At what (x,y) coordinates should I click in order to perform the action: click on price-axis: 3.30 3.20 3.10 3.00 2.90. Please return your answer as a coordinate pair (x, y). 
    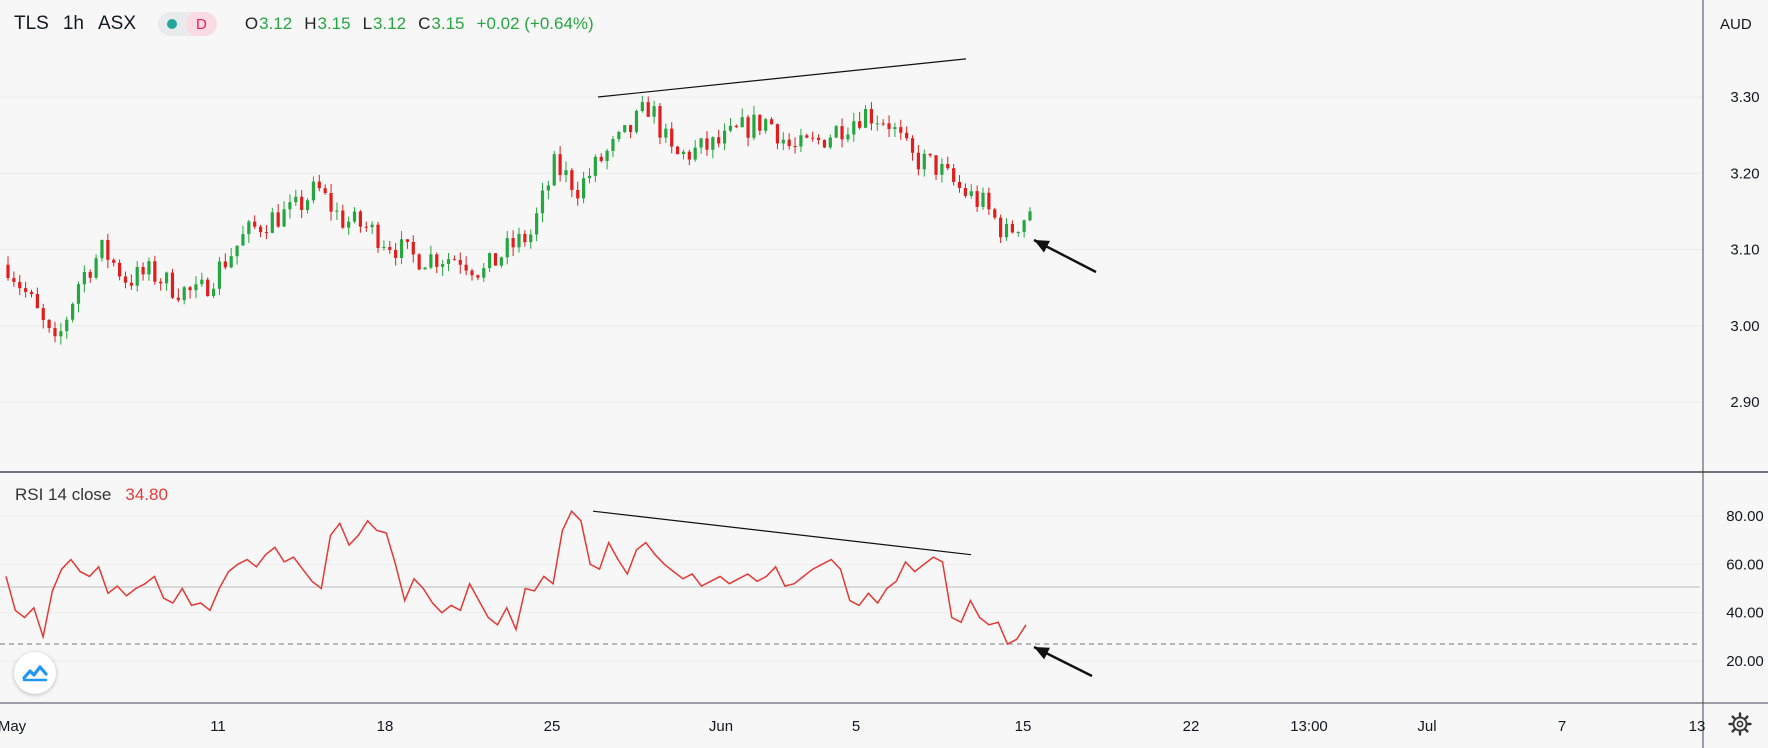
    Looking at the image, I should click on (1744, 250).